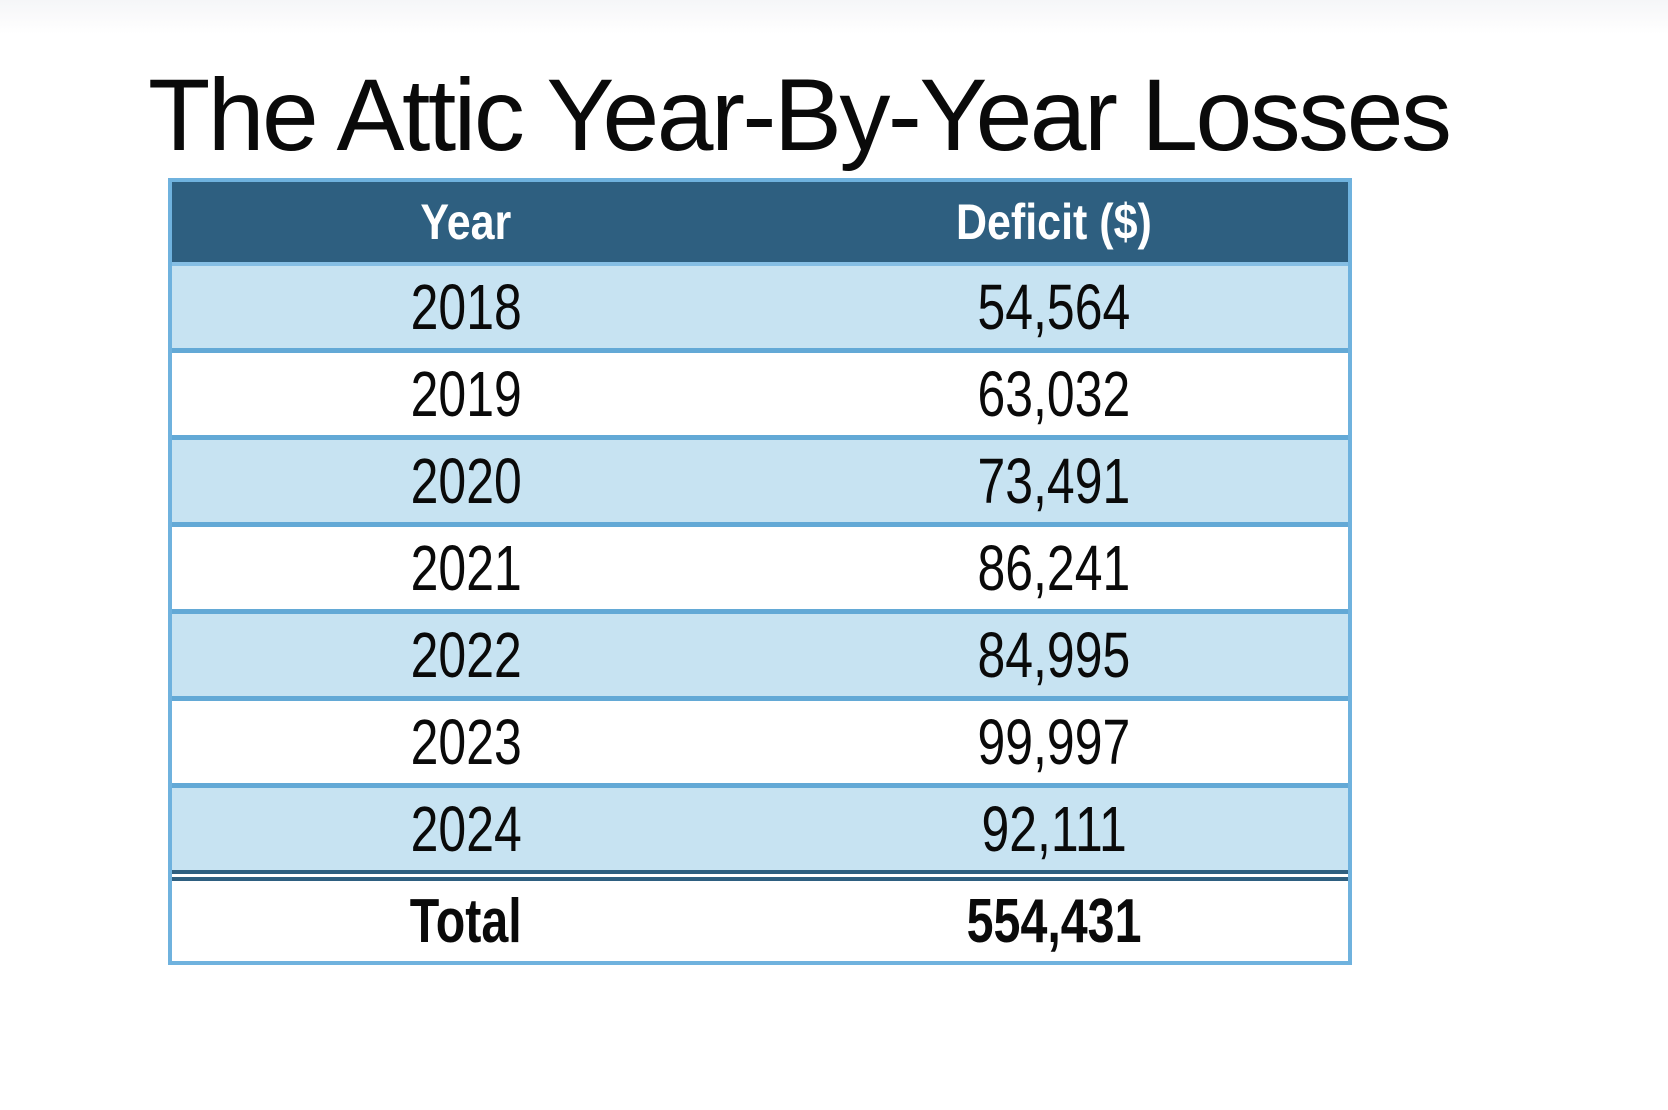 The width and height of the screenshot is (1668, 1110). I want to click on deficit-value: 99,997, so click(1054, 742).